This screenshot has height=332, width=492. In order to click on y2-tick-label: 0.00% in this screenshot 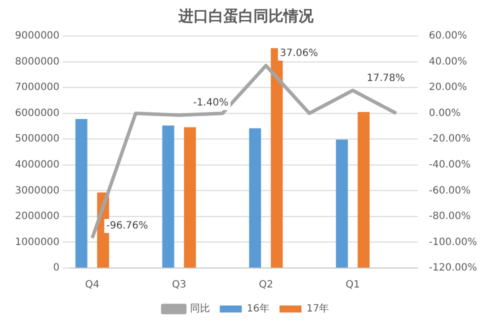, I will do `click(444, 113)`.